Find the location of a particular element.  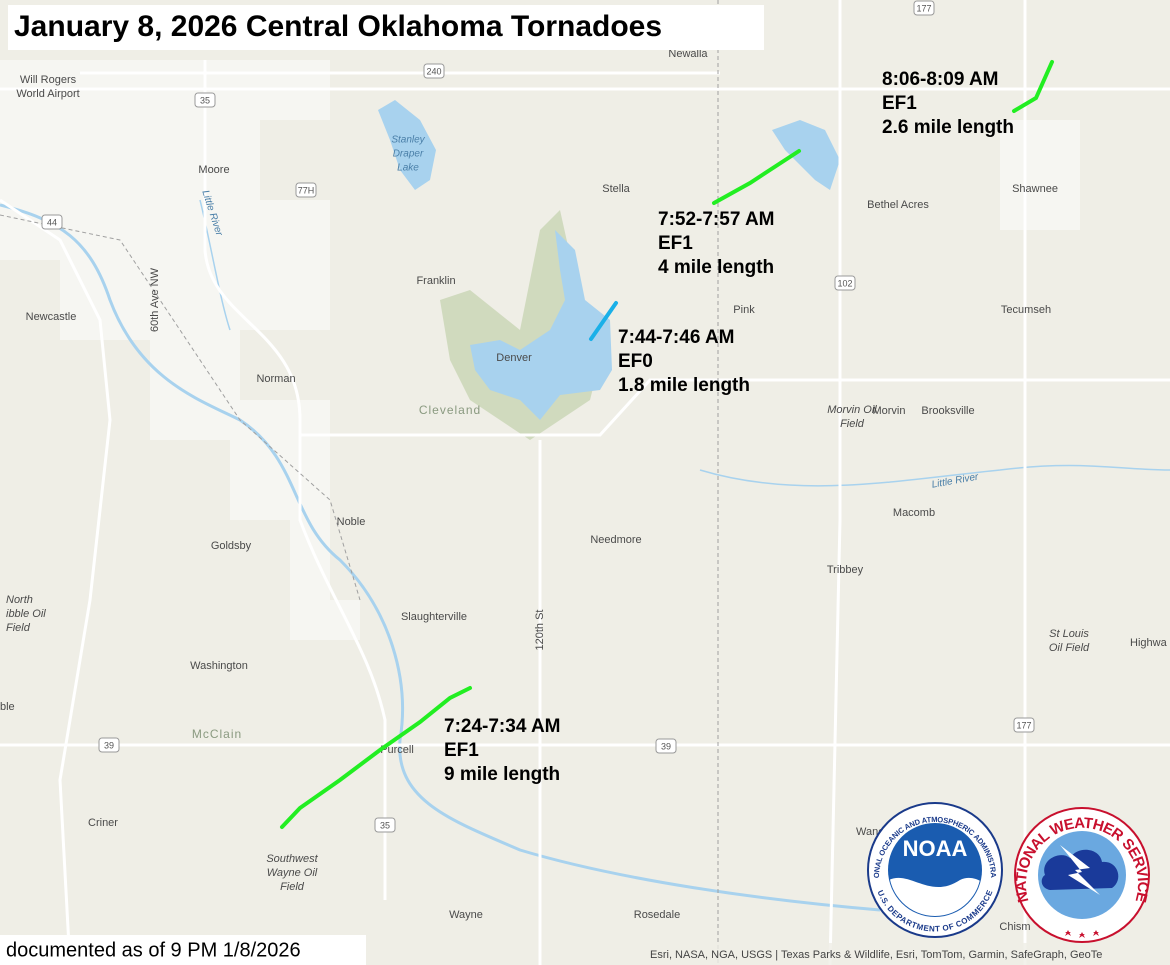

place-label: Cleveland is located at coordinates (450, 410).